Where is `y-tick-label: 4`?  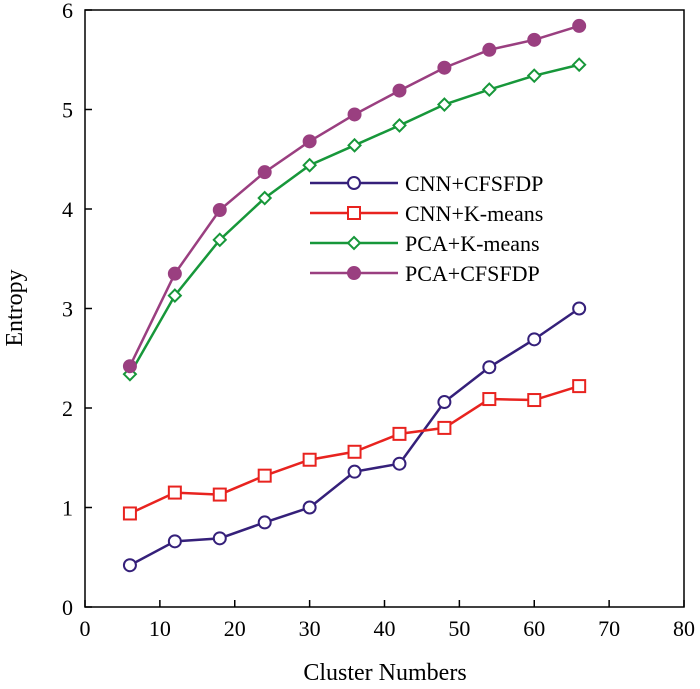
y-tick-label: 4 is located at coordinates (67, 209).